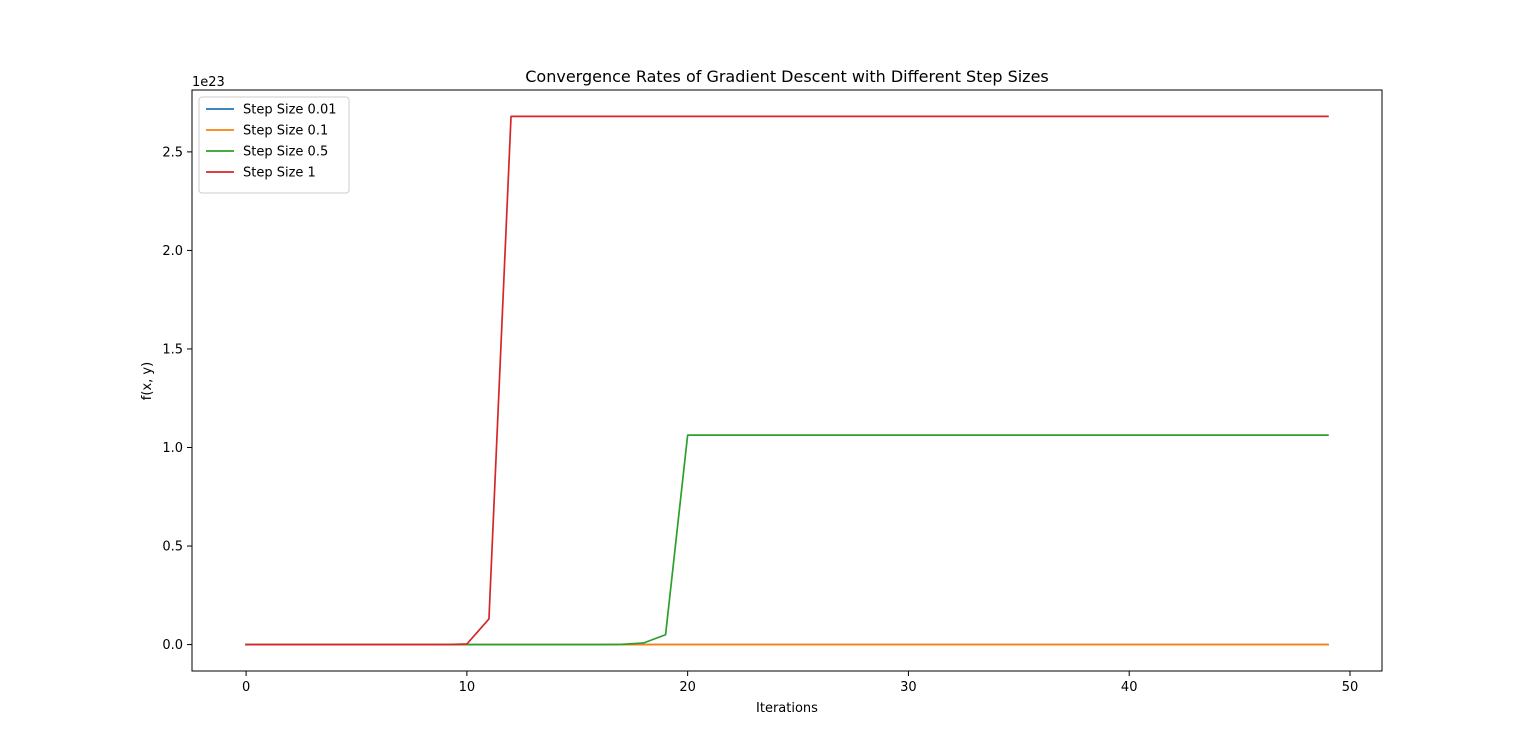  Describe the element at coordinates (177, 399) in the screenshot. I see `y-axis: 0.0 0.5 1.0 1.5 2.0 2.5` at that location.